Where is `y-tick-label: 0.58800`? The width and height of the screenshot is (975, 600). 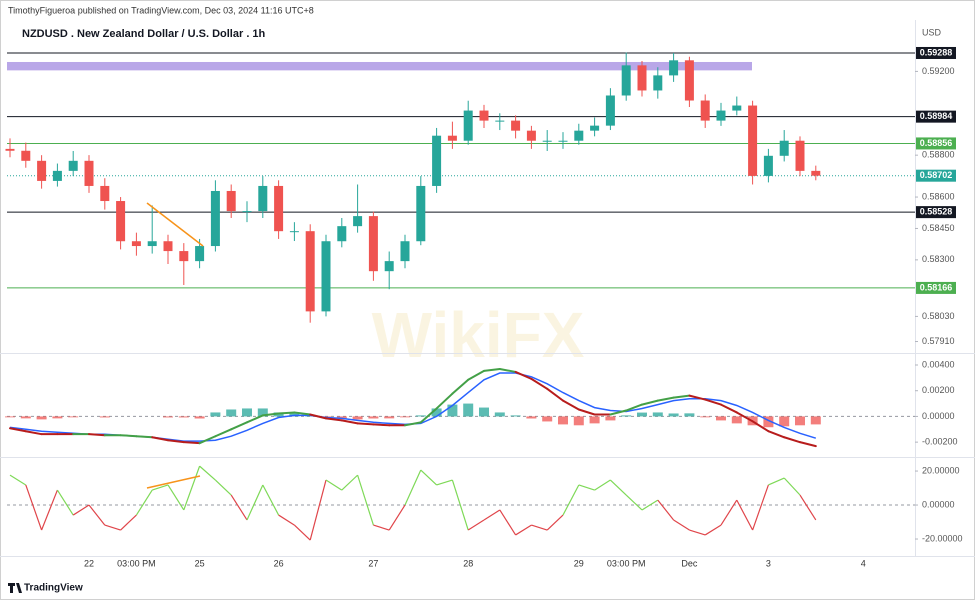 y-tick-label: 0.58800 is located at coordinates (938, 155).